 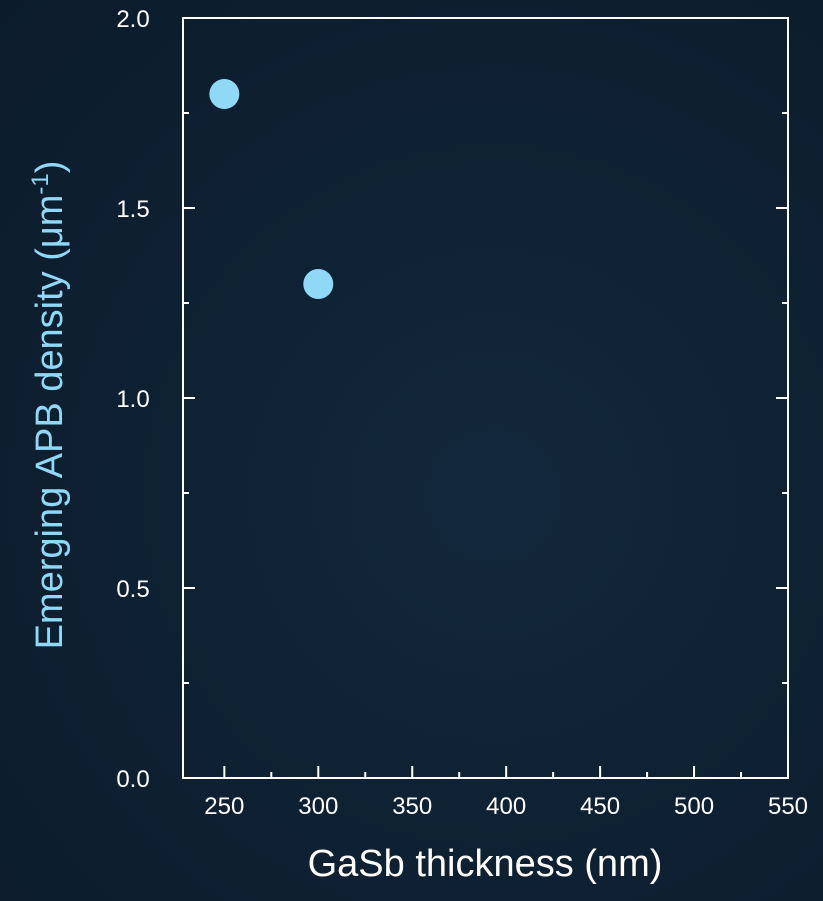 What do you see at coordinates (50, 422) in the screenshot?
I see `y-axis-label-main: Emerging APB density (μm` at bounding box center [50, 422].